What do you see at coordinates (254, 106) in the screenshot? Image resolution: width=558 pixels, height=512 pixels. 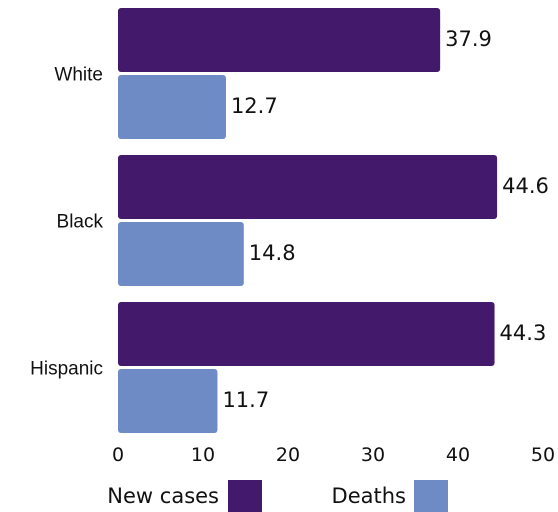 I see `data-label: 12.7` at bounding box center [254, 106].